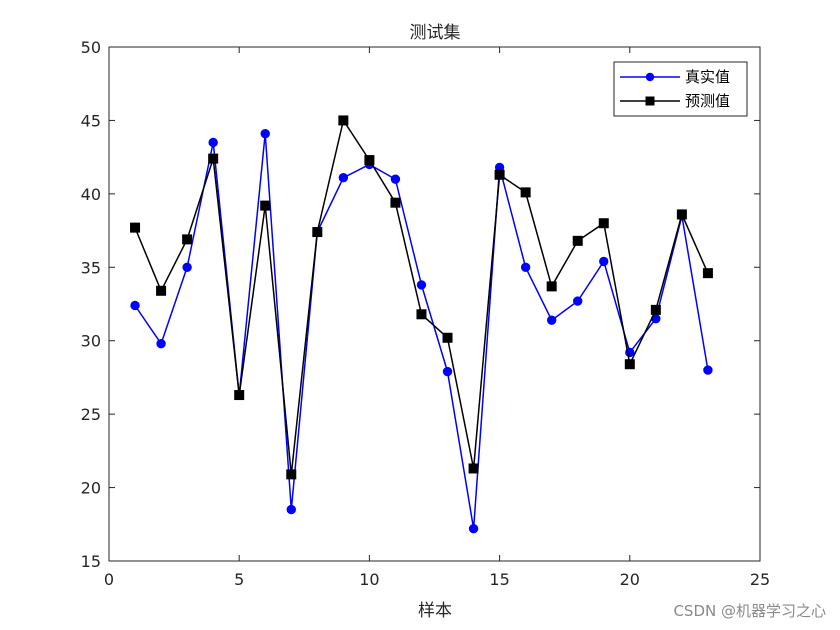 This screenshot has height=630, width=840. I want to click on y-tick-label: 15, so click(91, 561).